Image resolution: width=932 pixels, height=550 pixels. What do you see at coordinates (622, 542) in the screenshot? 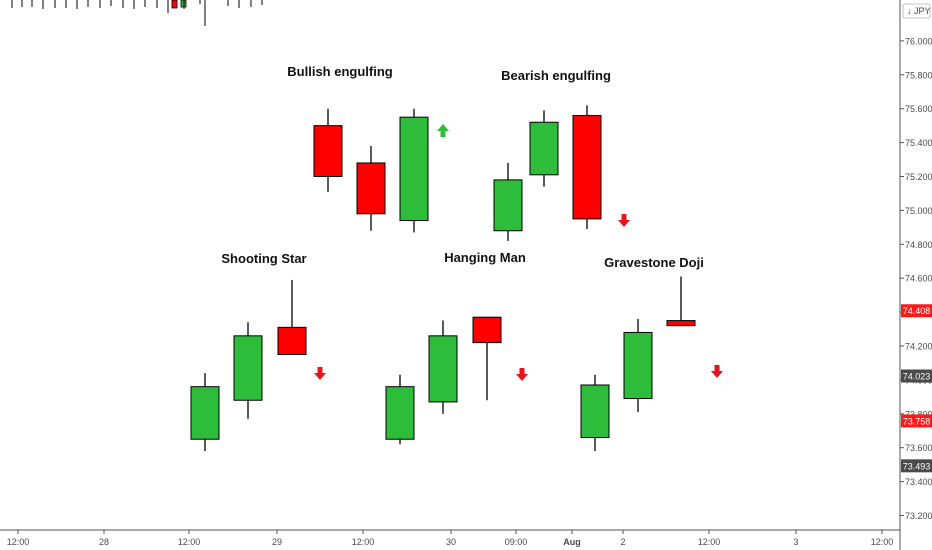
I see `x-tick-label: 2` at bounding box center [622, 542].